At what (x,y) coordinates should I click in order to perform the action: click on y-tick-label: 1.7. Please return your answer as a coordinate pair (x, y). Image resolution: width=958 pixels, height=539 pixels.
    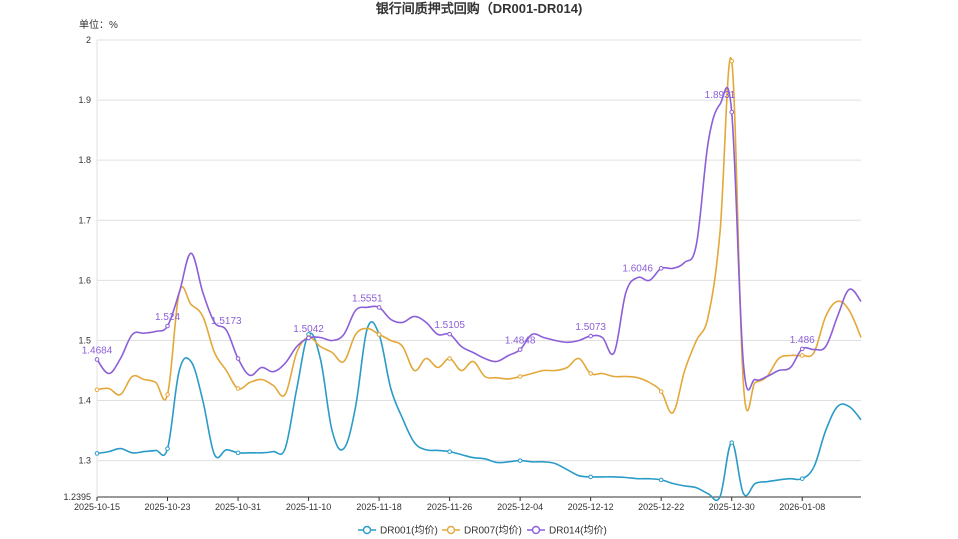
    Looking at the image, I should click on (84, 220).